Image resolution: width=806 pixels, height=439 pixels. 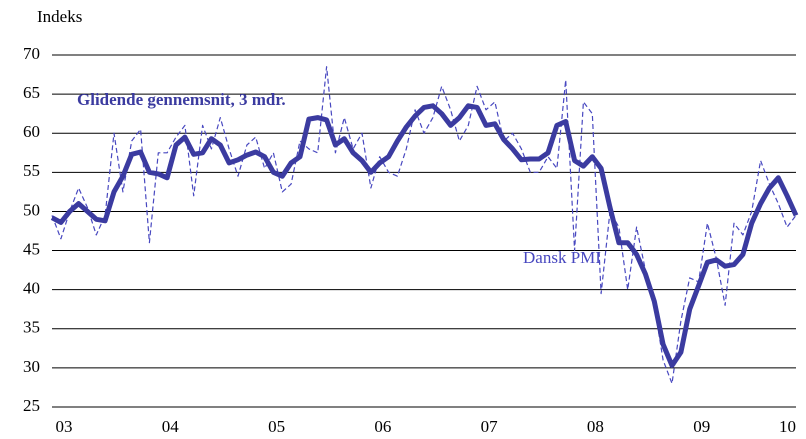 What do you see at coordinates (276, 426) in the screenshot?
I see `x-tick-label: 05` at bounding box center [276, 426].